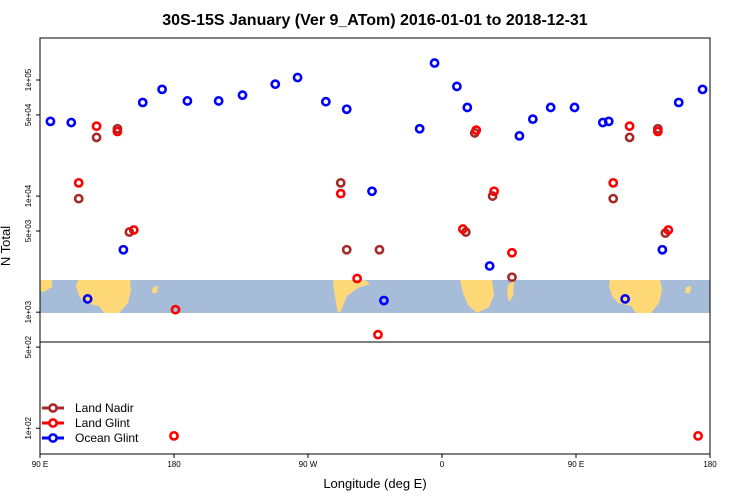  Describe the element at coordinates (103, 296) in the screenshot. I see `map-land-australia-west` at that location.